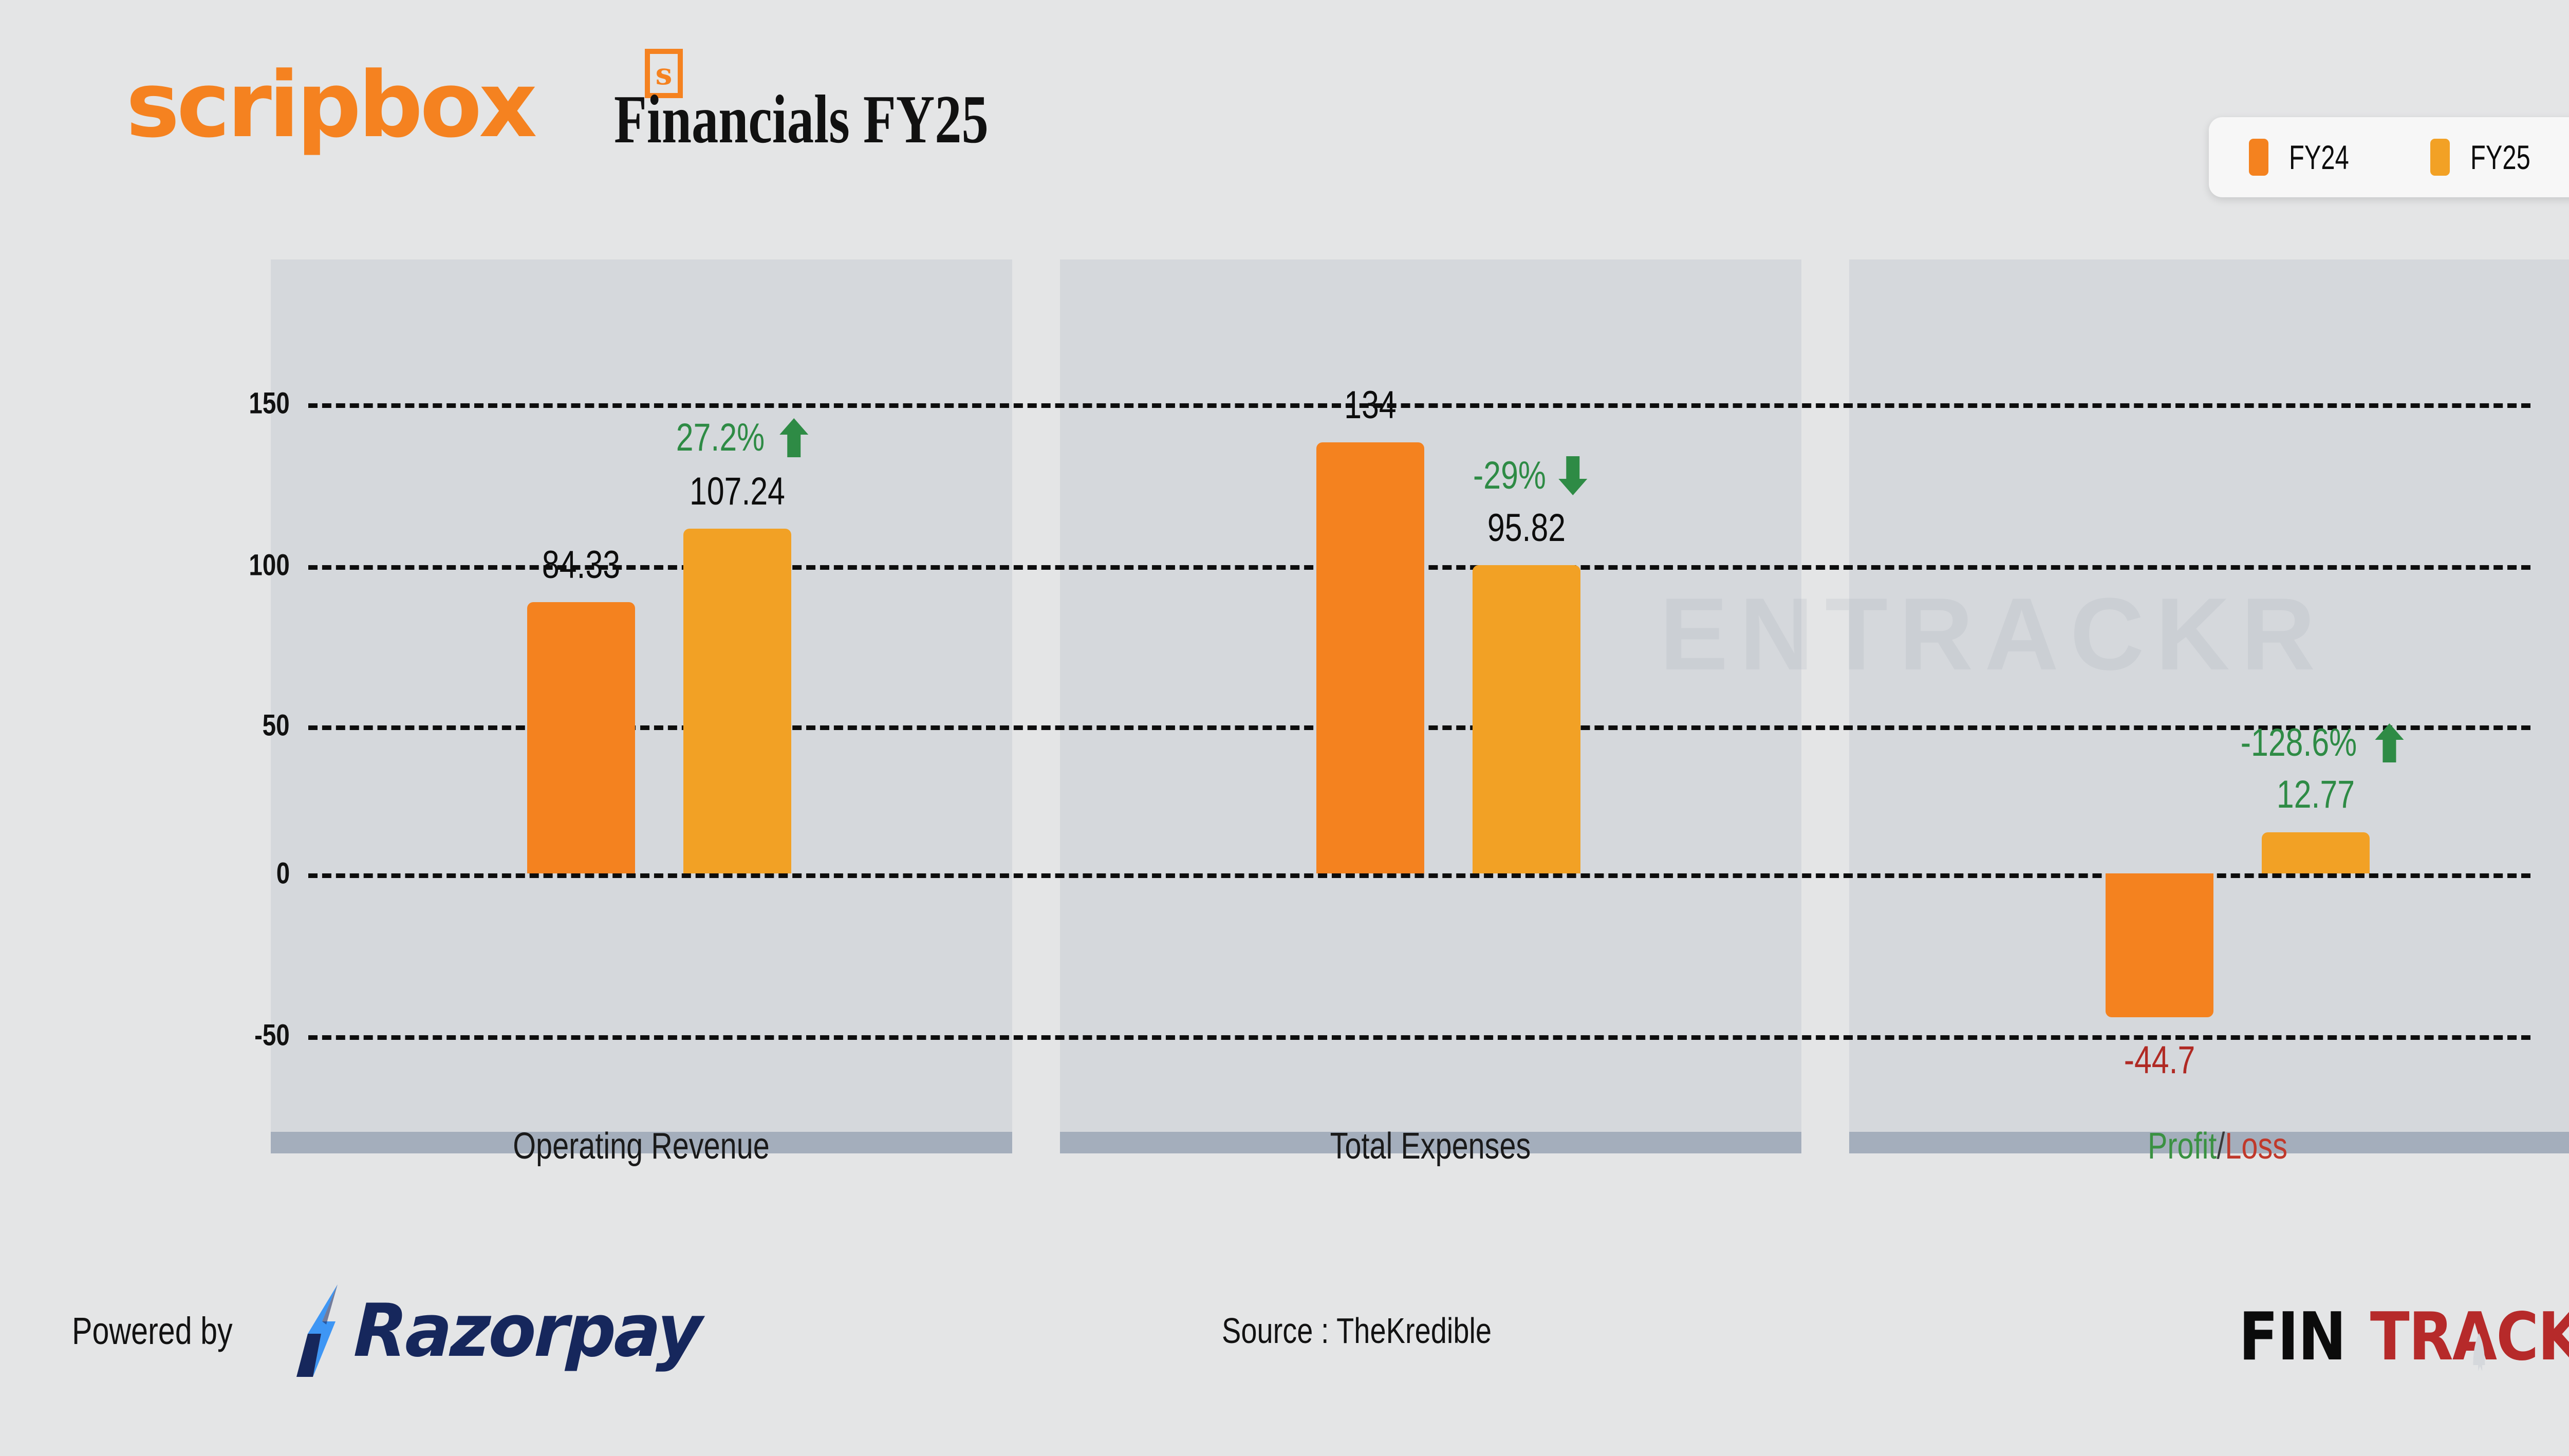 The height and width of the screenshot is (1456, 2569). Describe the element at coordinates (2293, 1337) in the screenshot. I see `fintrackr-fin-part: FIN` at that location.